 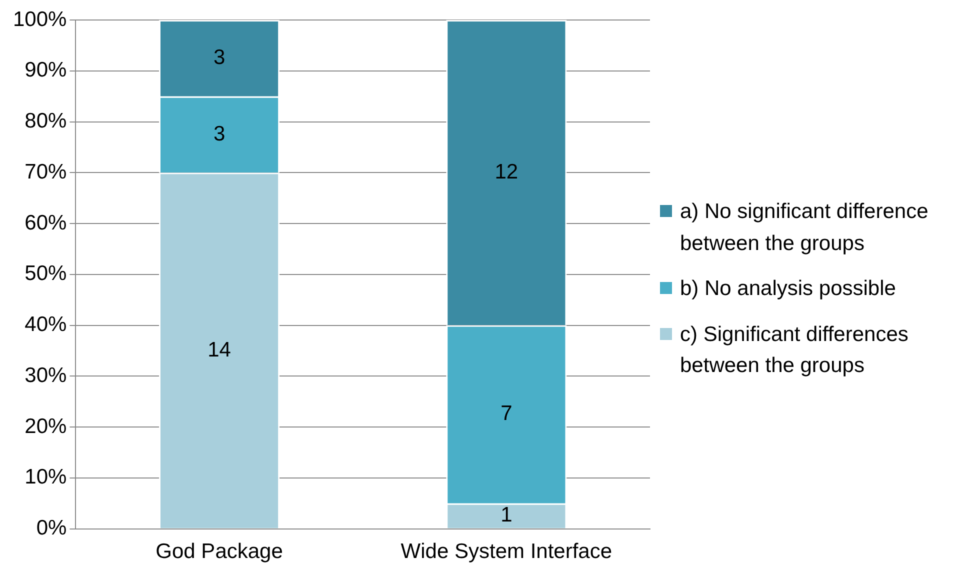 I want to click on y-tick-label: 60%, so click(x=45, y=222).